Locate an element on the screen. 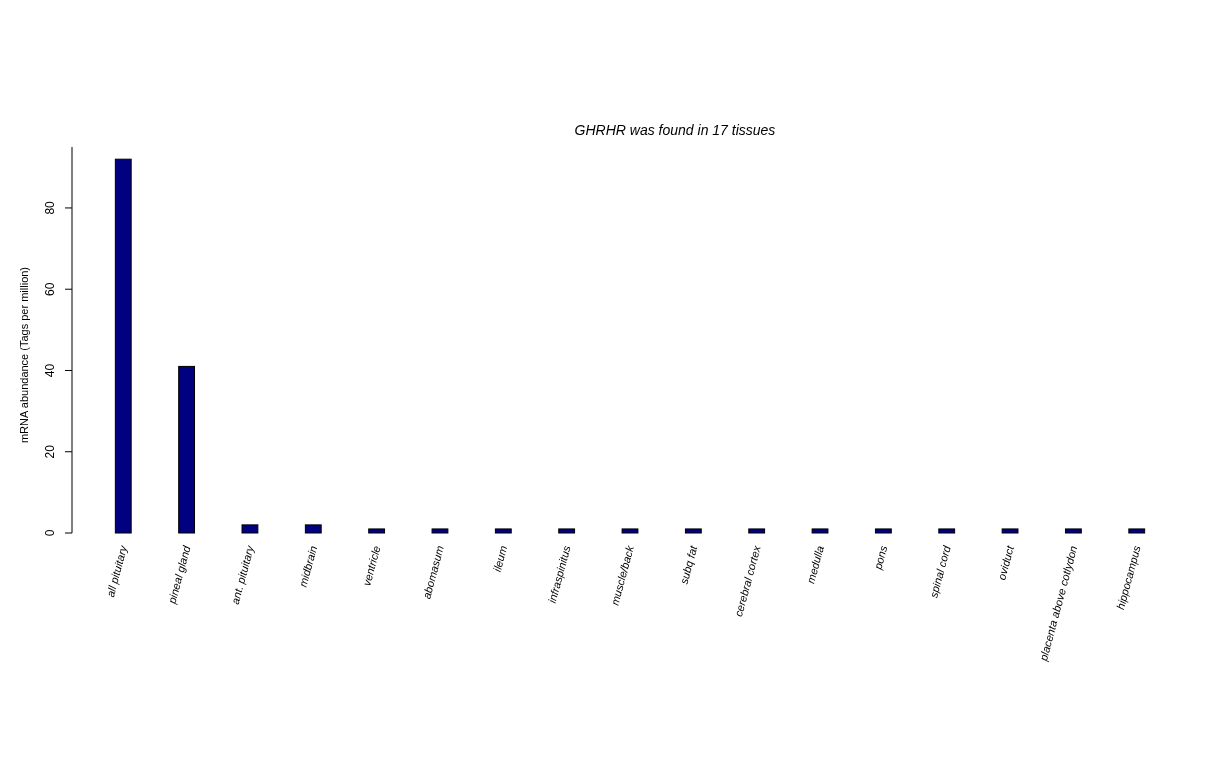 The image size is (1224, 768). x-tick-label: medulla is located at coordinates (815, 564).